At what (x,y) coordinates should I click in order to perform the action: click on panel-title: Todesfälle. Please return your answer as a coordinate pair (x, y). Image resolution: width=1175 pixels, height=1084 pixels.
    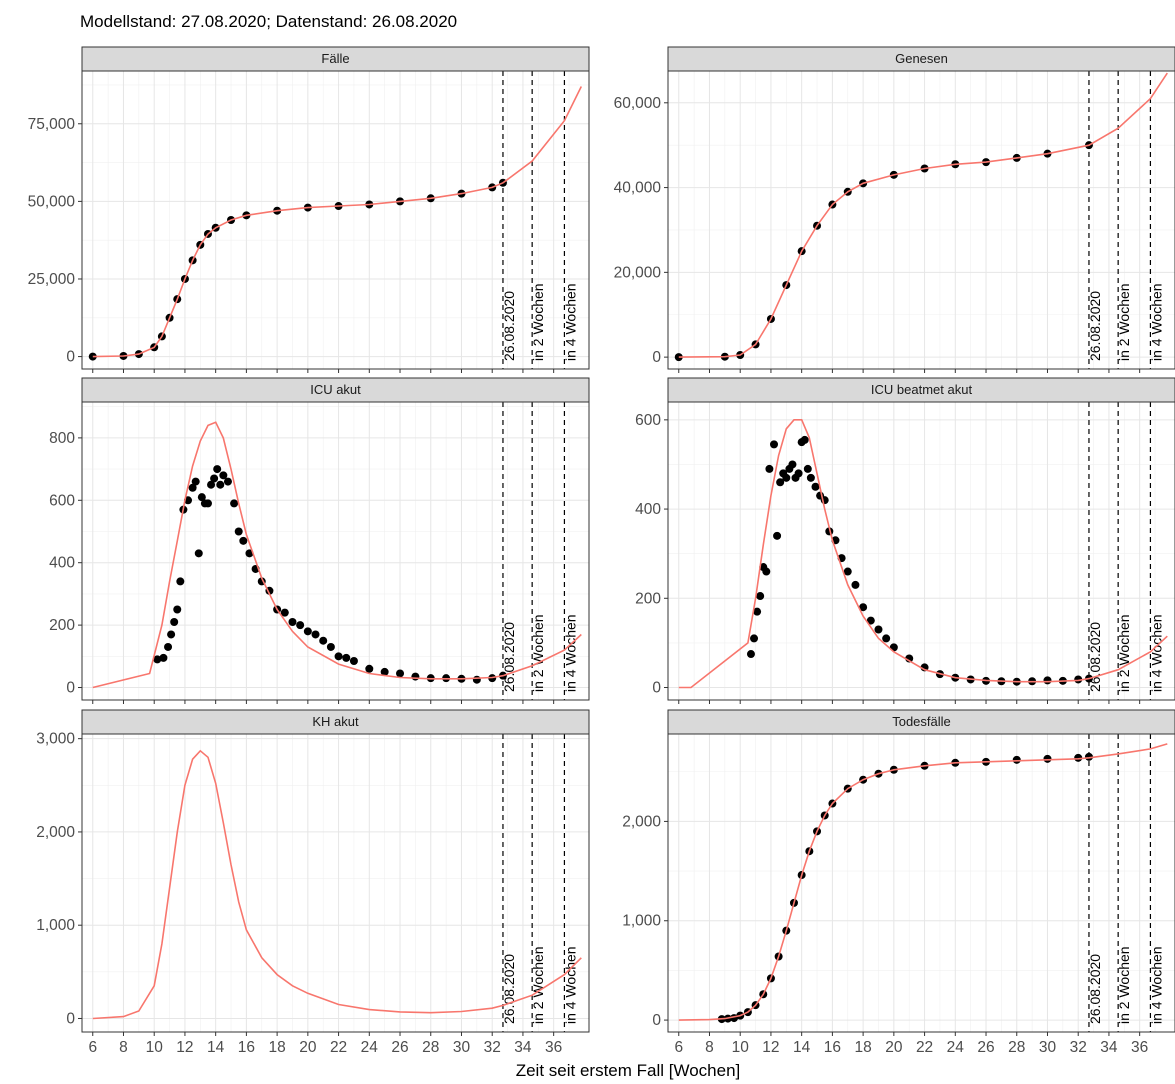
    Looking at the image, I should click on (921, 721).